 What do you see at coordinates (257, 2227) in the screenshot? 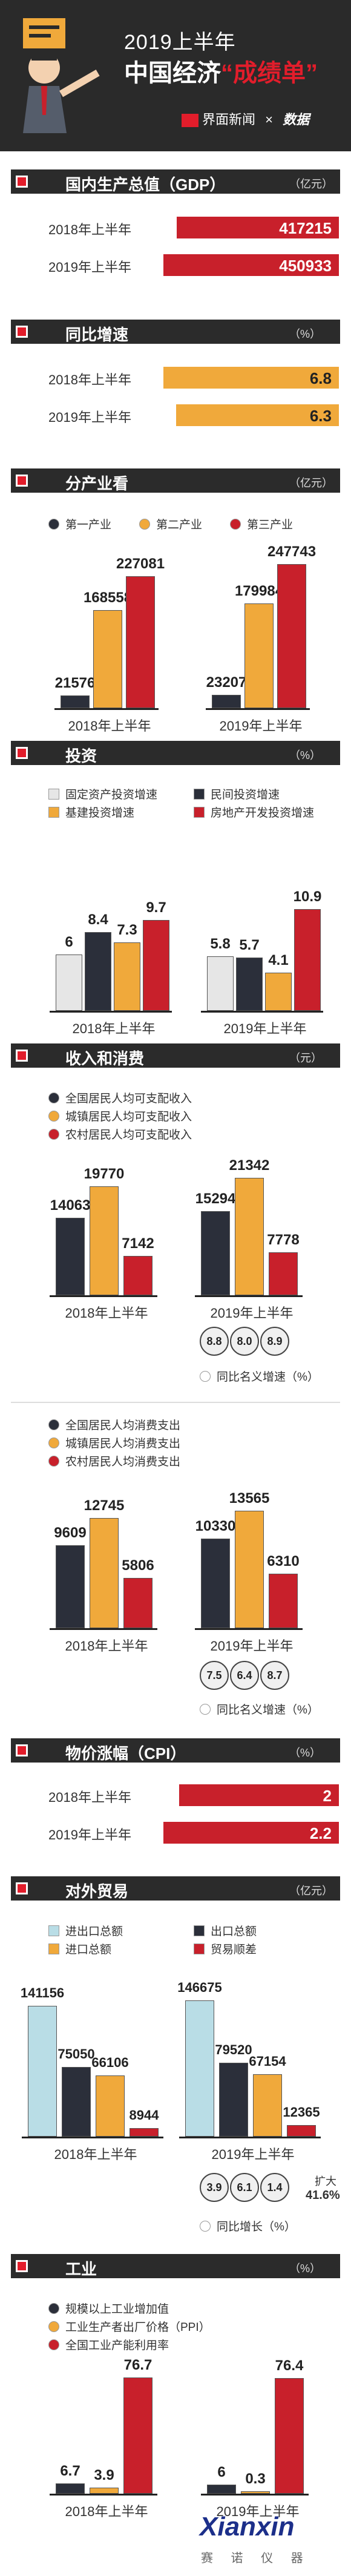
I see `trade-rate-note-text: 同比增长（%）` at bounding box center [257, 2227].